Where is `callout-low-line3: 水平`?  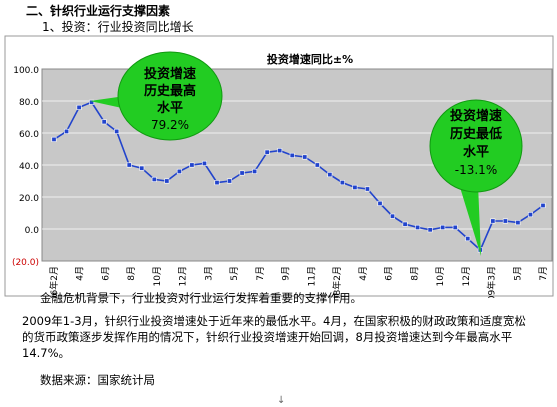 callout-low-line3: 水平 is located at coordinates (476, 152).